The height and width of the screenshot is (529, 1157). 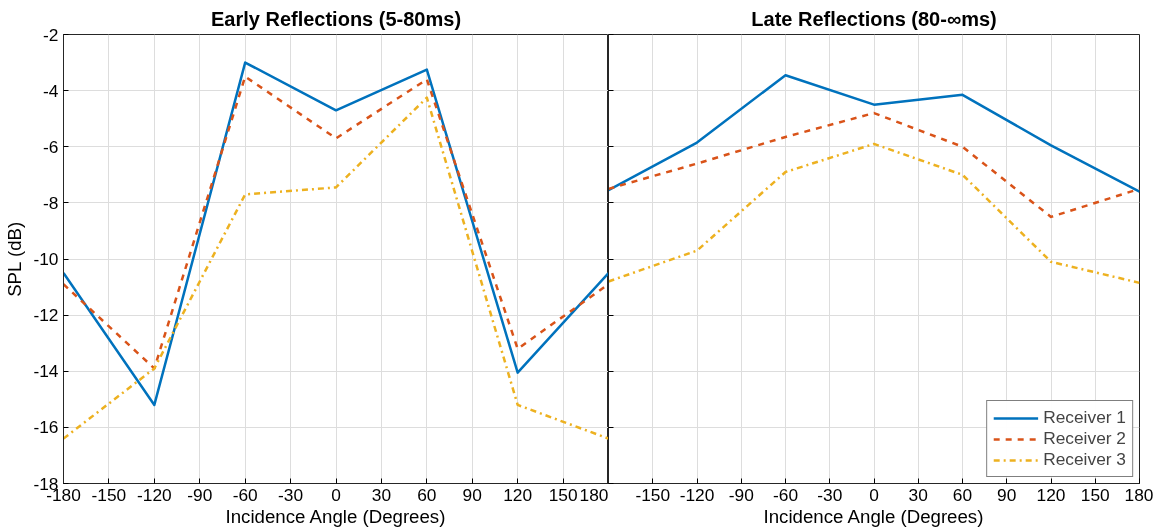 I want to click on chart-title: Early Reflections (5-80ms), so click(x=336, y=18).